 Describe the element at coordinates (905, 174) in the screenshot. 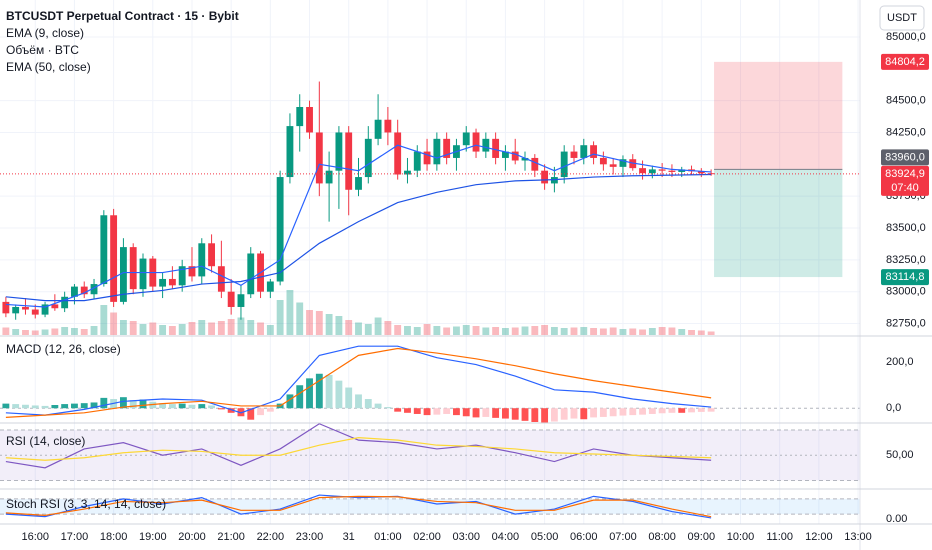

I see `last-price-badge-label: 83924,9` at that location.